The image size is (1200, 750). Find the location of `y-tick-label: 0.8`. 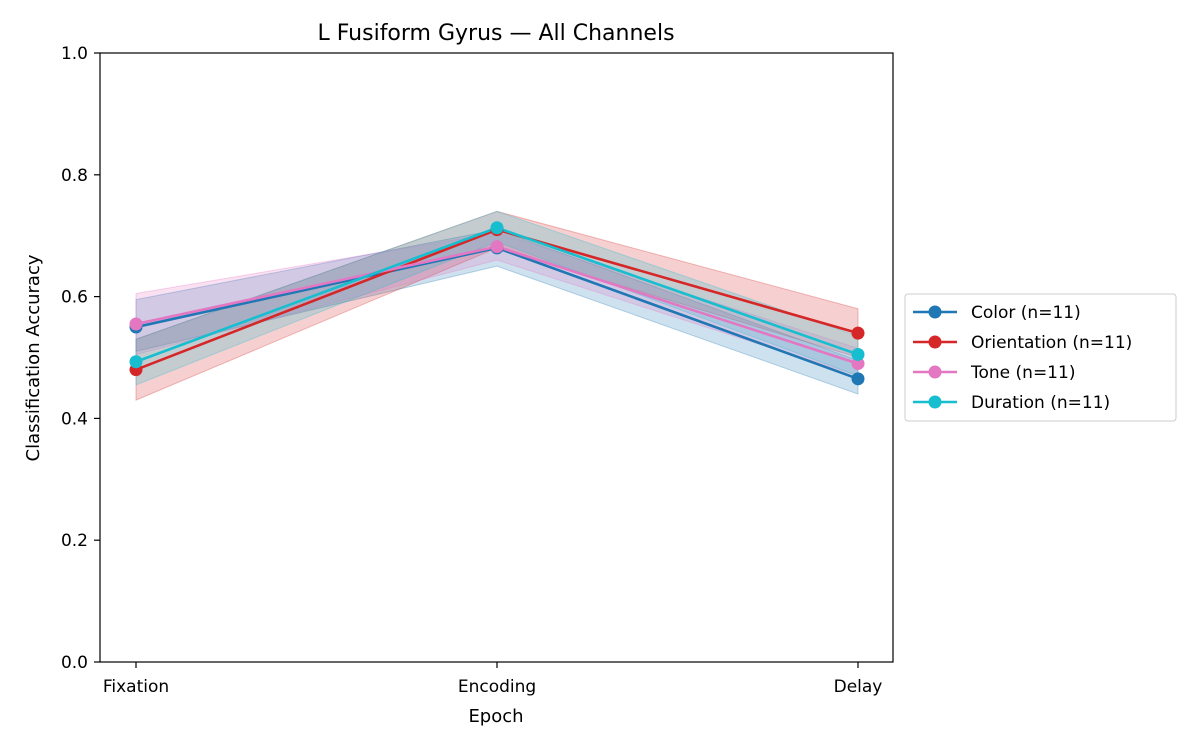

y-tick-label: 0.8 is located at coordinates (74, 176).